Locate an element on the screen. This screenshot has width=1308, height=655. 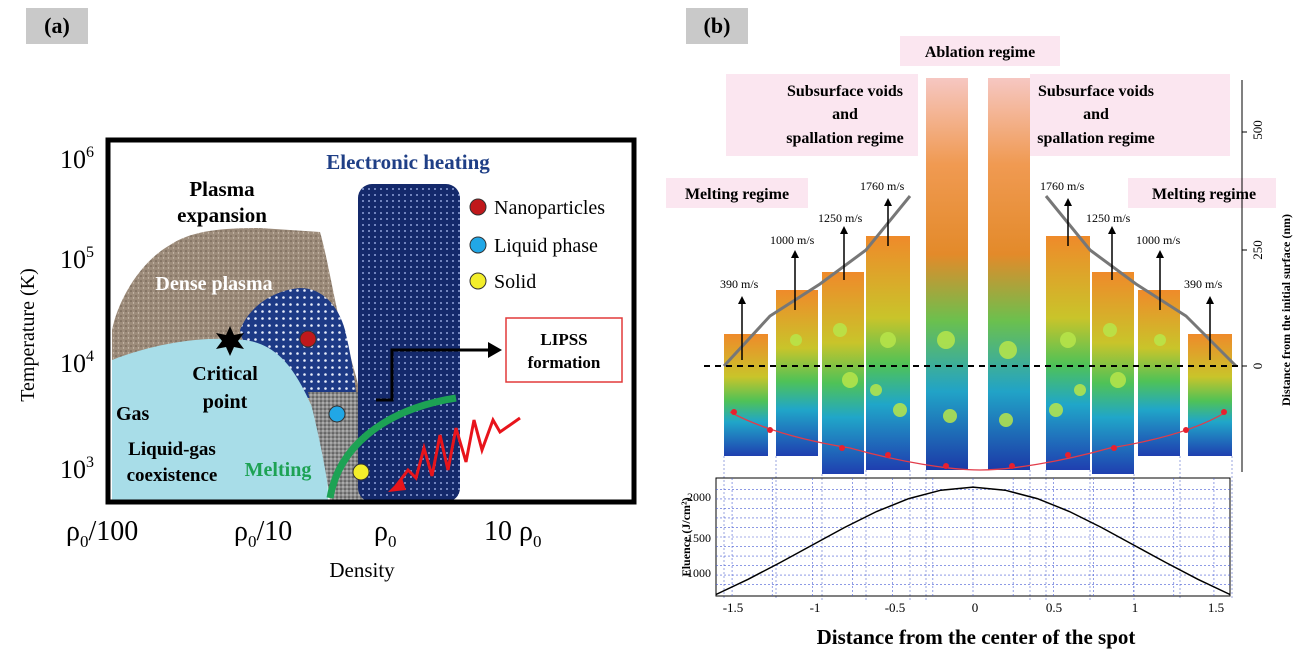
melting-curve is located at coordinates (391, 446).